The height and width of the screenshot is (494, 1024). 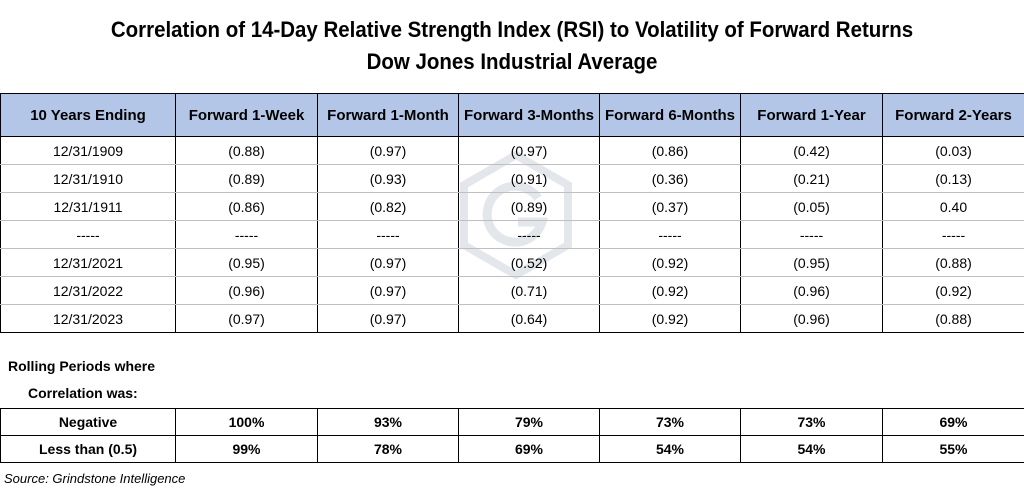 I want to click on correlation-cell: (0.91), so click(x=529, y=178).